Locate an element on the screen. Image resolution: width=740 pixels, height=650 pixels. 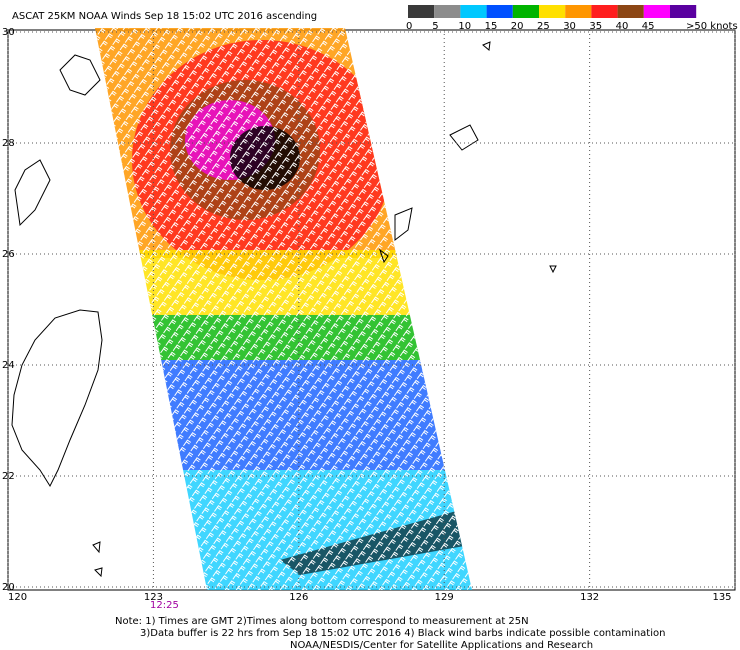
time-label: 12:25 is located at coordinates (164, 605).